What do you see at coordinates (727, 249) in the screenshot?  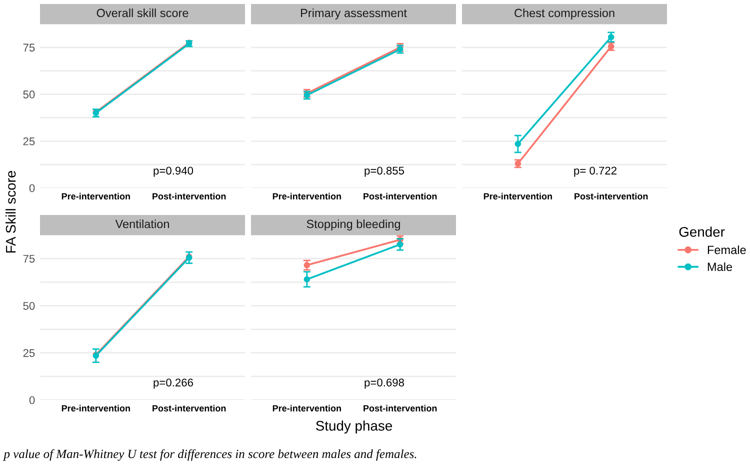 I see `legend-label: Female` at bounding box center [727, 249].